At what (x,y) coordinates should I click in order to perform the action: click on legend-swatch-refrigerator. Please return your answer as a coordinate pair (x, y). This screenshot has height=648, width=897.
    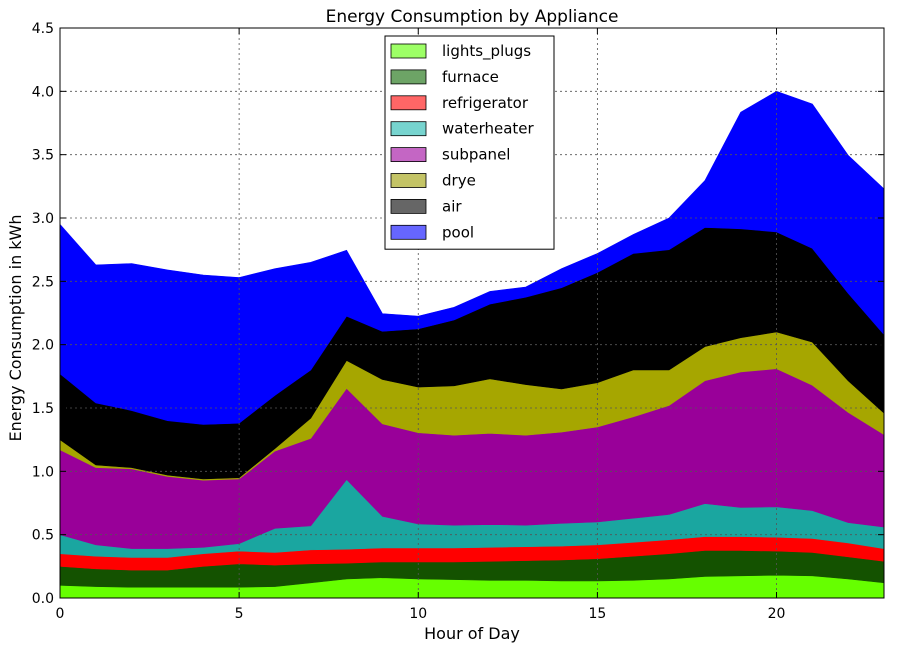
    Looking at the image, I should click on (408, 103).